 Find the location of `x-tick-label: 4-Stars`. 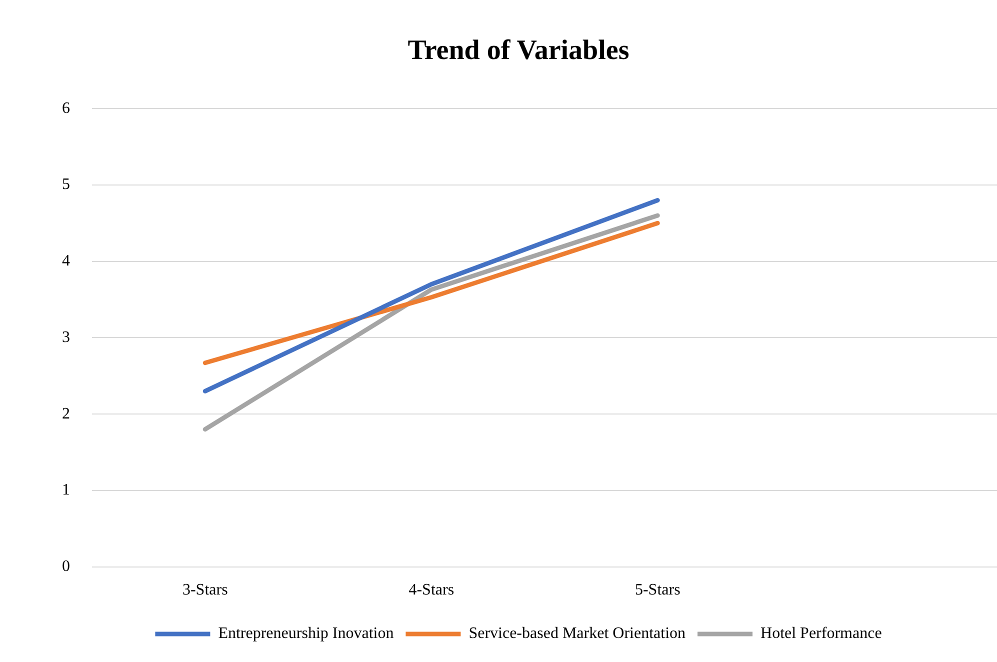

x-tick-label: 4-Stars is located at coordinates (431, 590).